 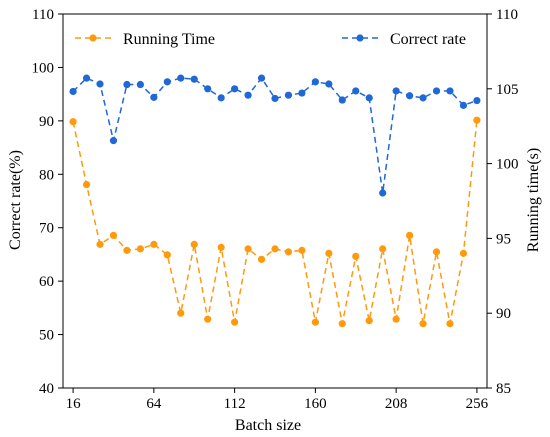 What do you see at coordinates (503, 389) in the screenshot?
I see `right-y-tick-label: 85` at bounding box center [503, 389].